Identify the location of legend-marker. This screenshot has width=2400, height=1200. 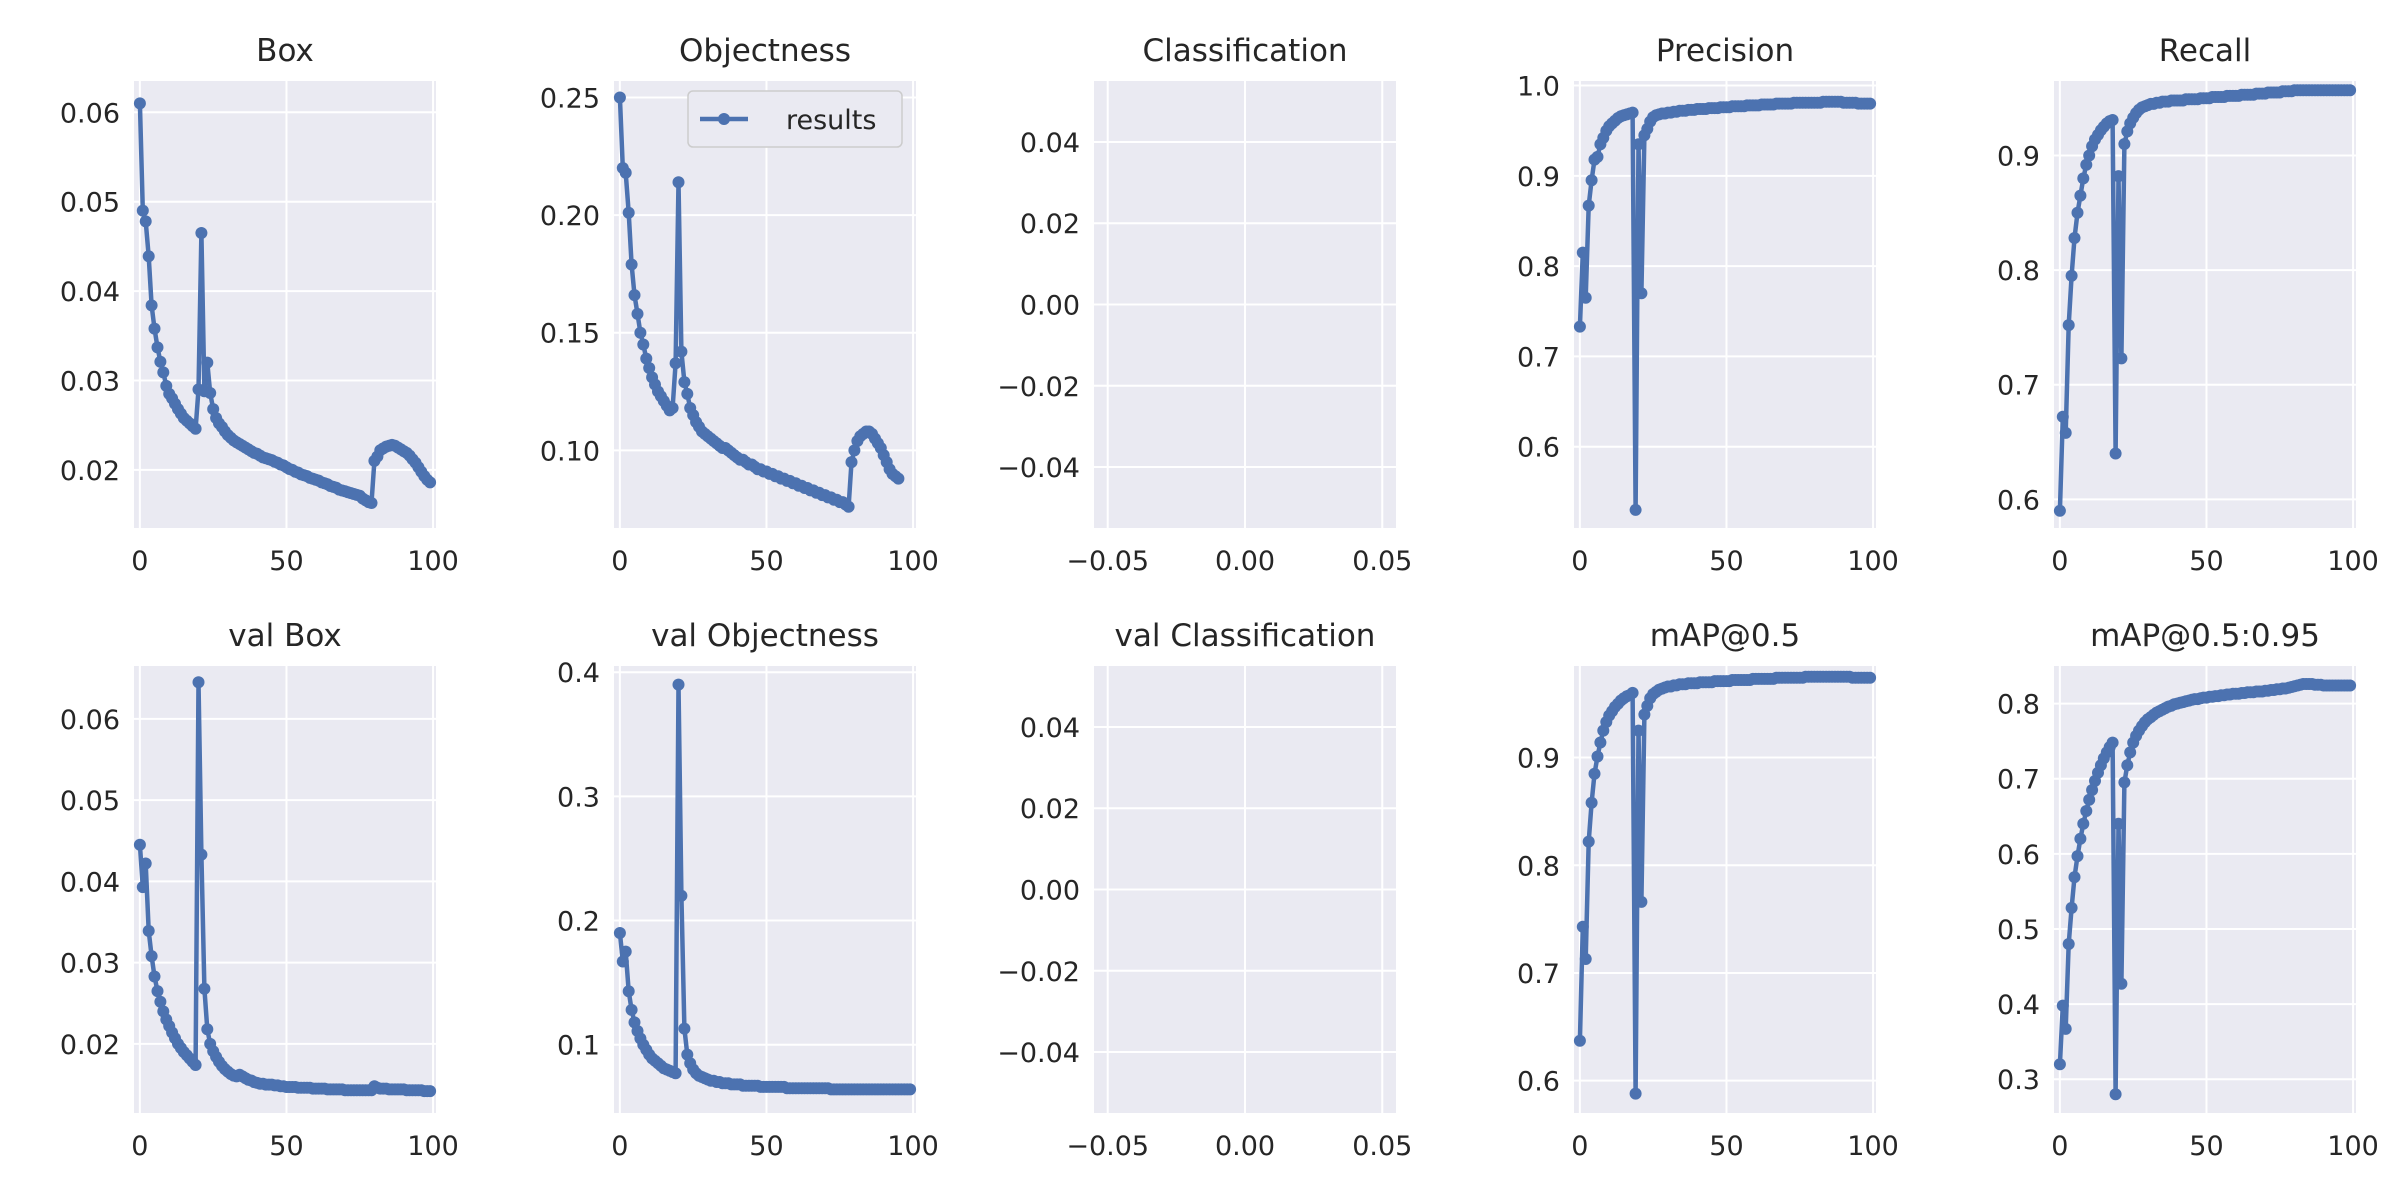
(724, 119).